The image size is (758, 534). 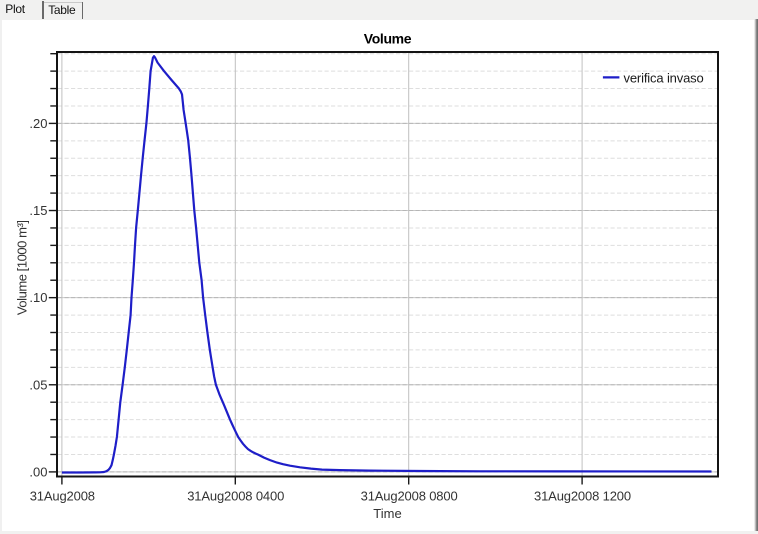 I want to click on svg-text: .20, so click(x=38, y=123).